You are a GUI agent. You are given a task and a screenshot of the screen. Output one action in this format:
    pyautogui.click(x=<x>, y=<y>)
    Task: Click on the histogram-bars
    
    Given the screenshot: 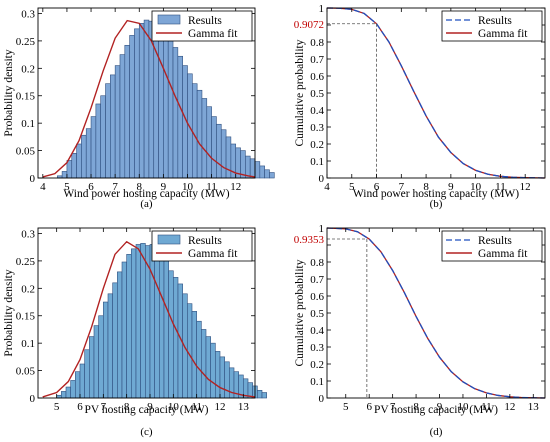 What is the action you would take?
    pyautogui.click(x=165, y=99)
    